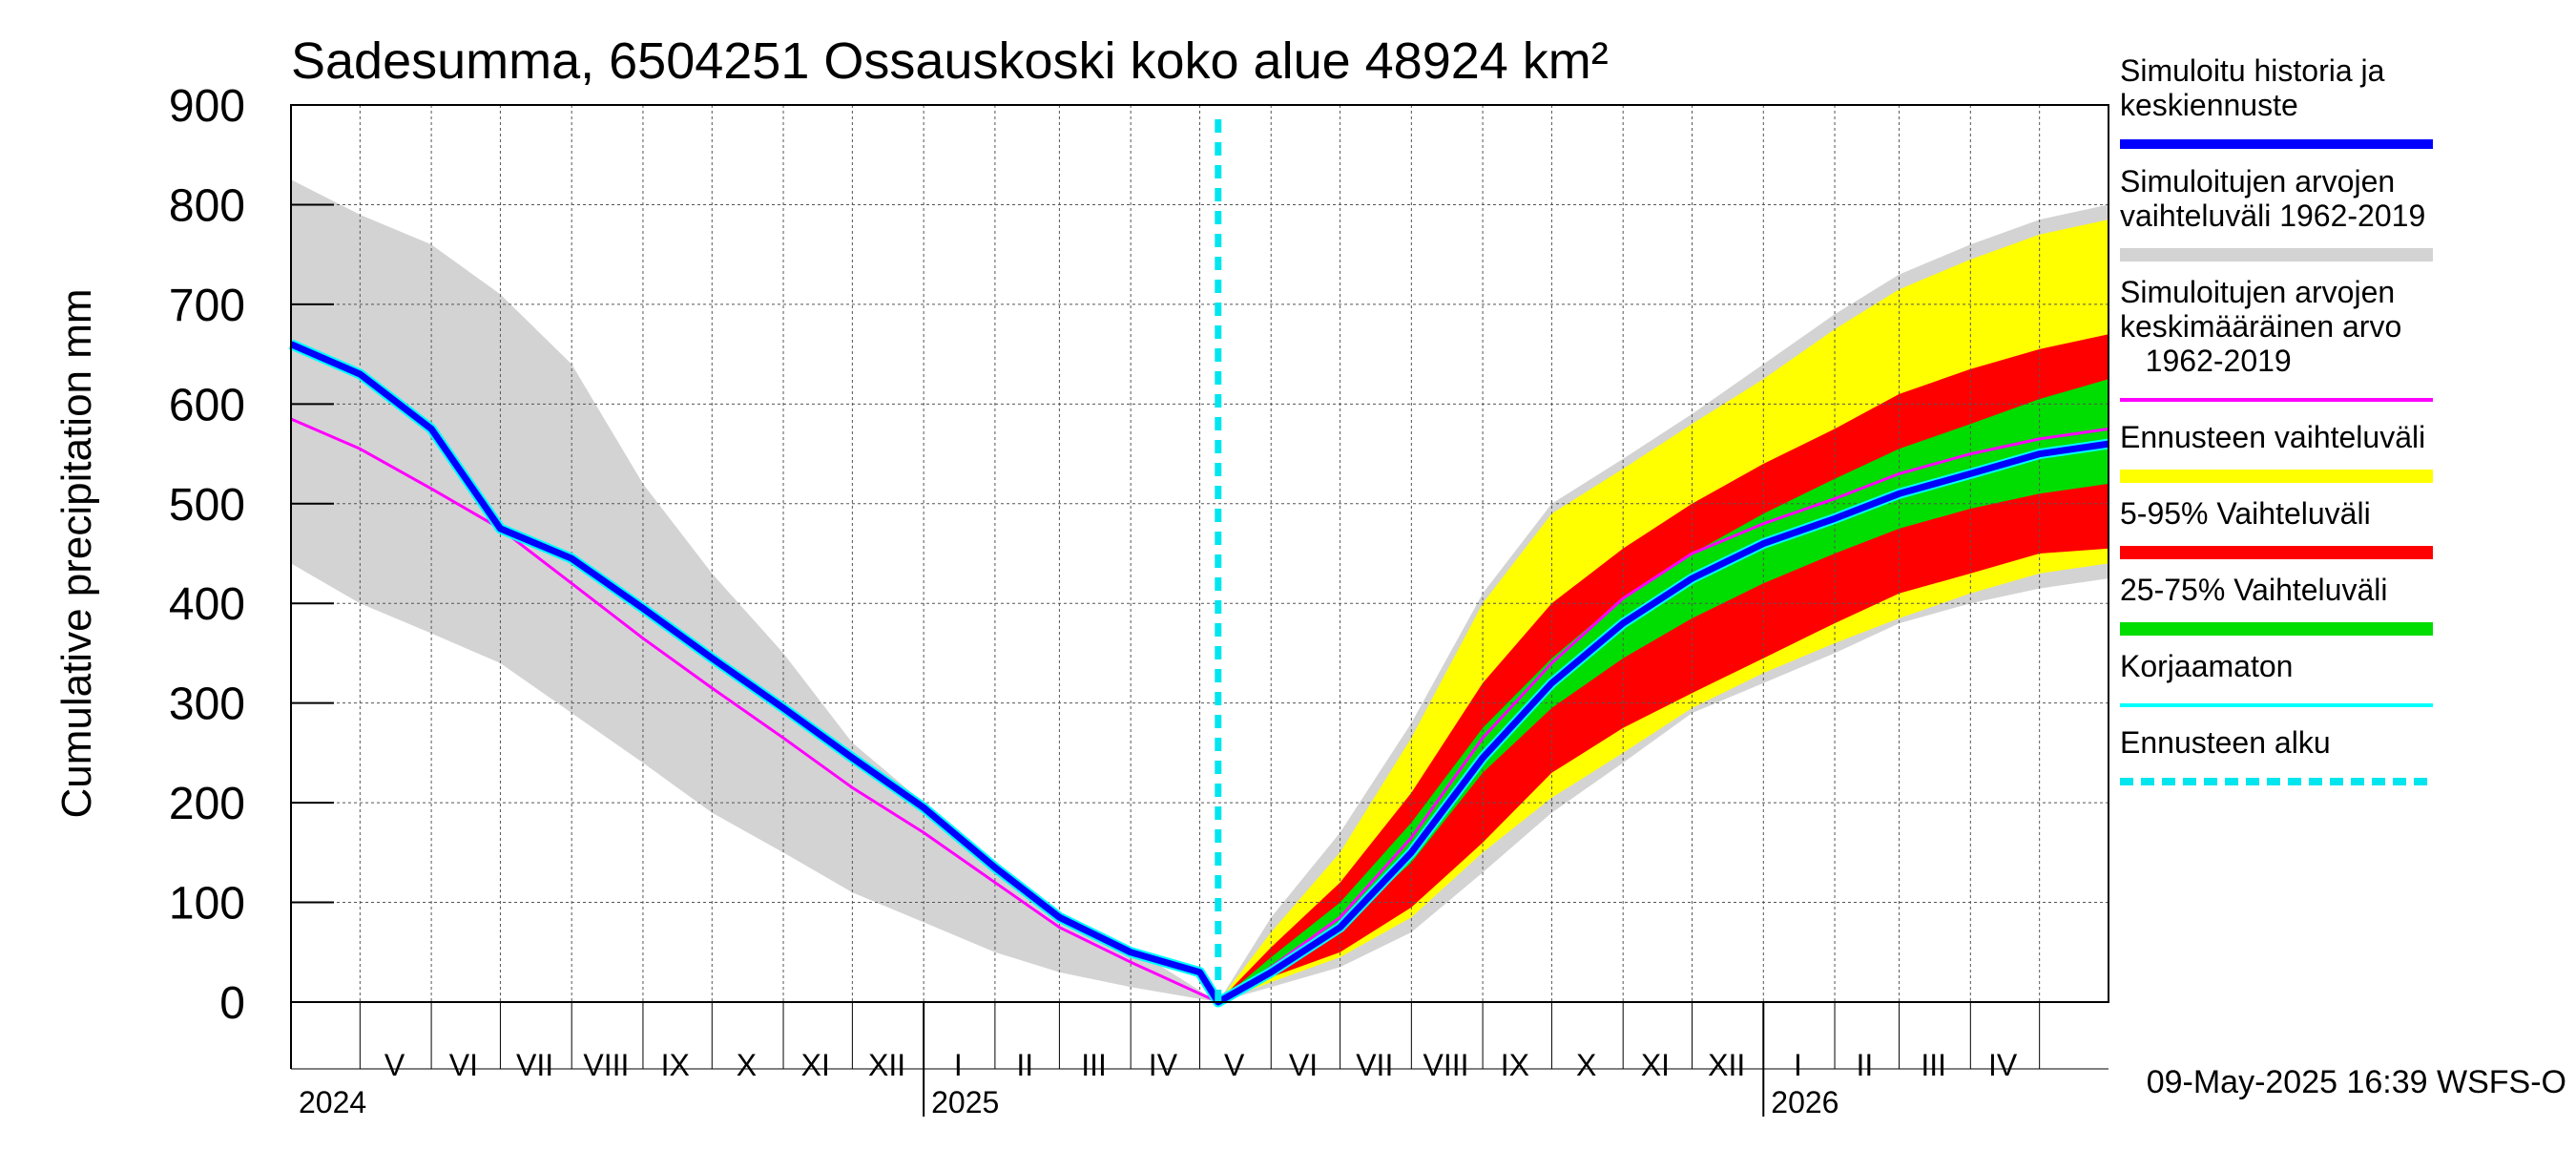 The height and width of the screenshot is (1150, 2576). What do you see at coordinates (2253, 590) in the screenshot?
I see `legend-label: 25-75% Vaihteluväli` at bounding box center [2253, 590].